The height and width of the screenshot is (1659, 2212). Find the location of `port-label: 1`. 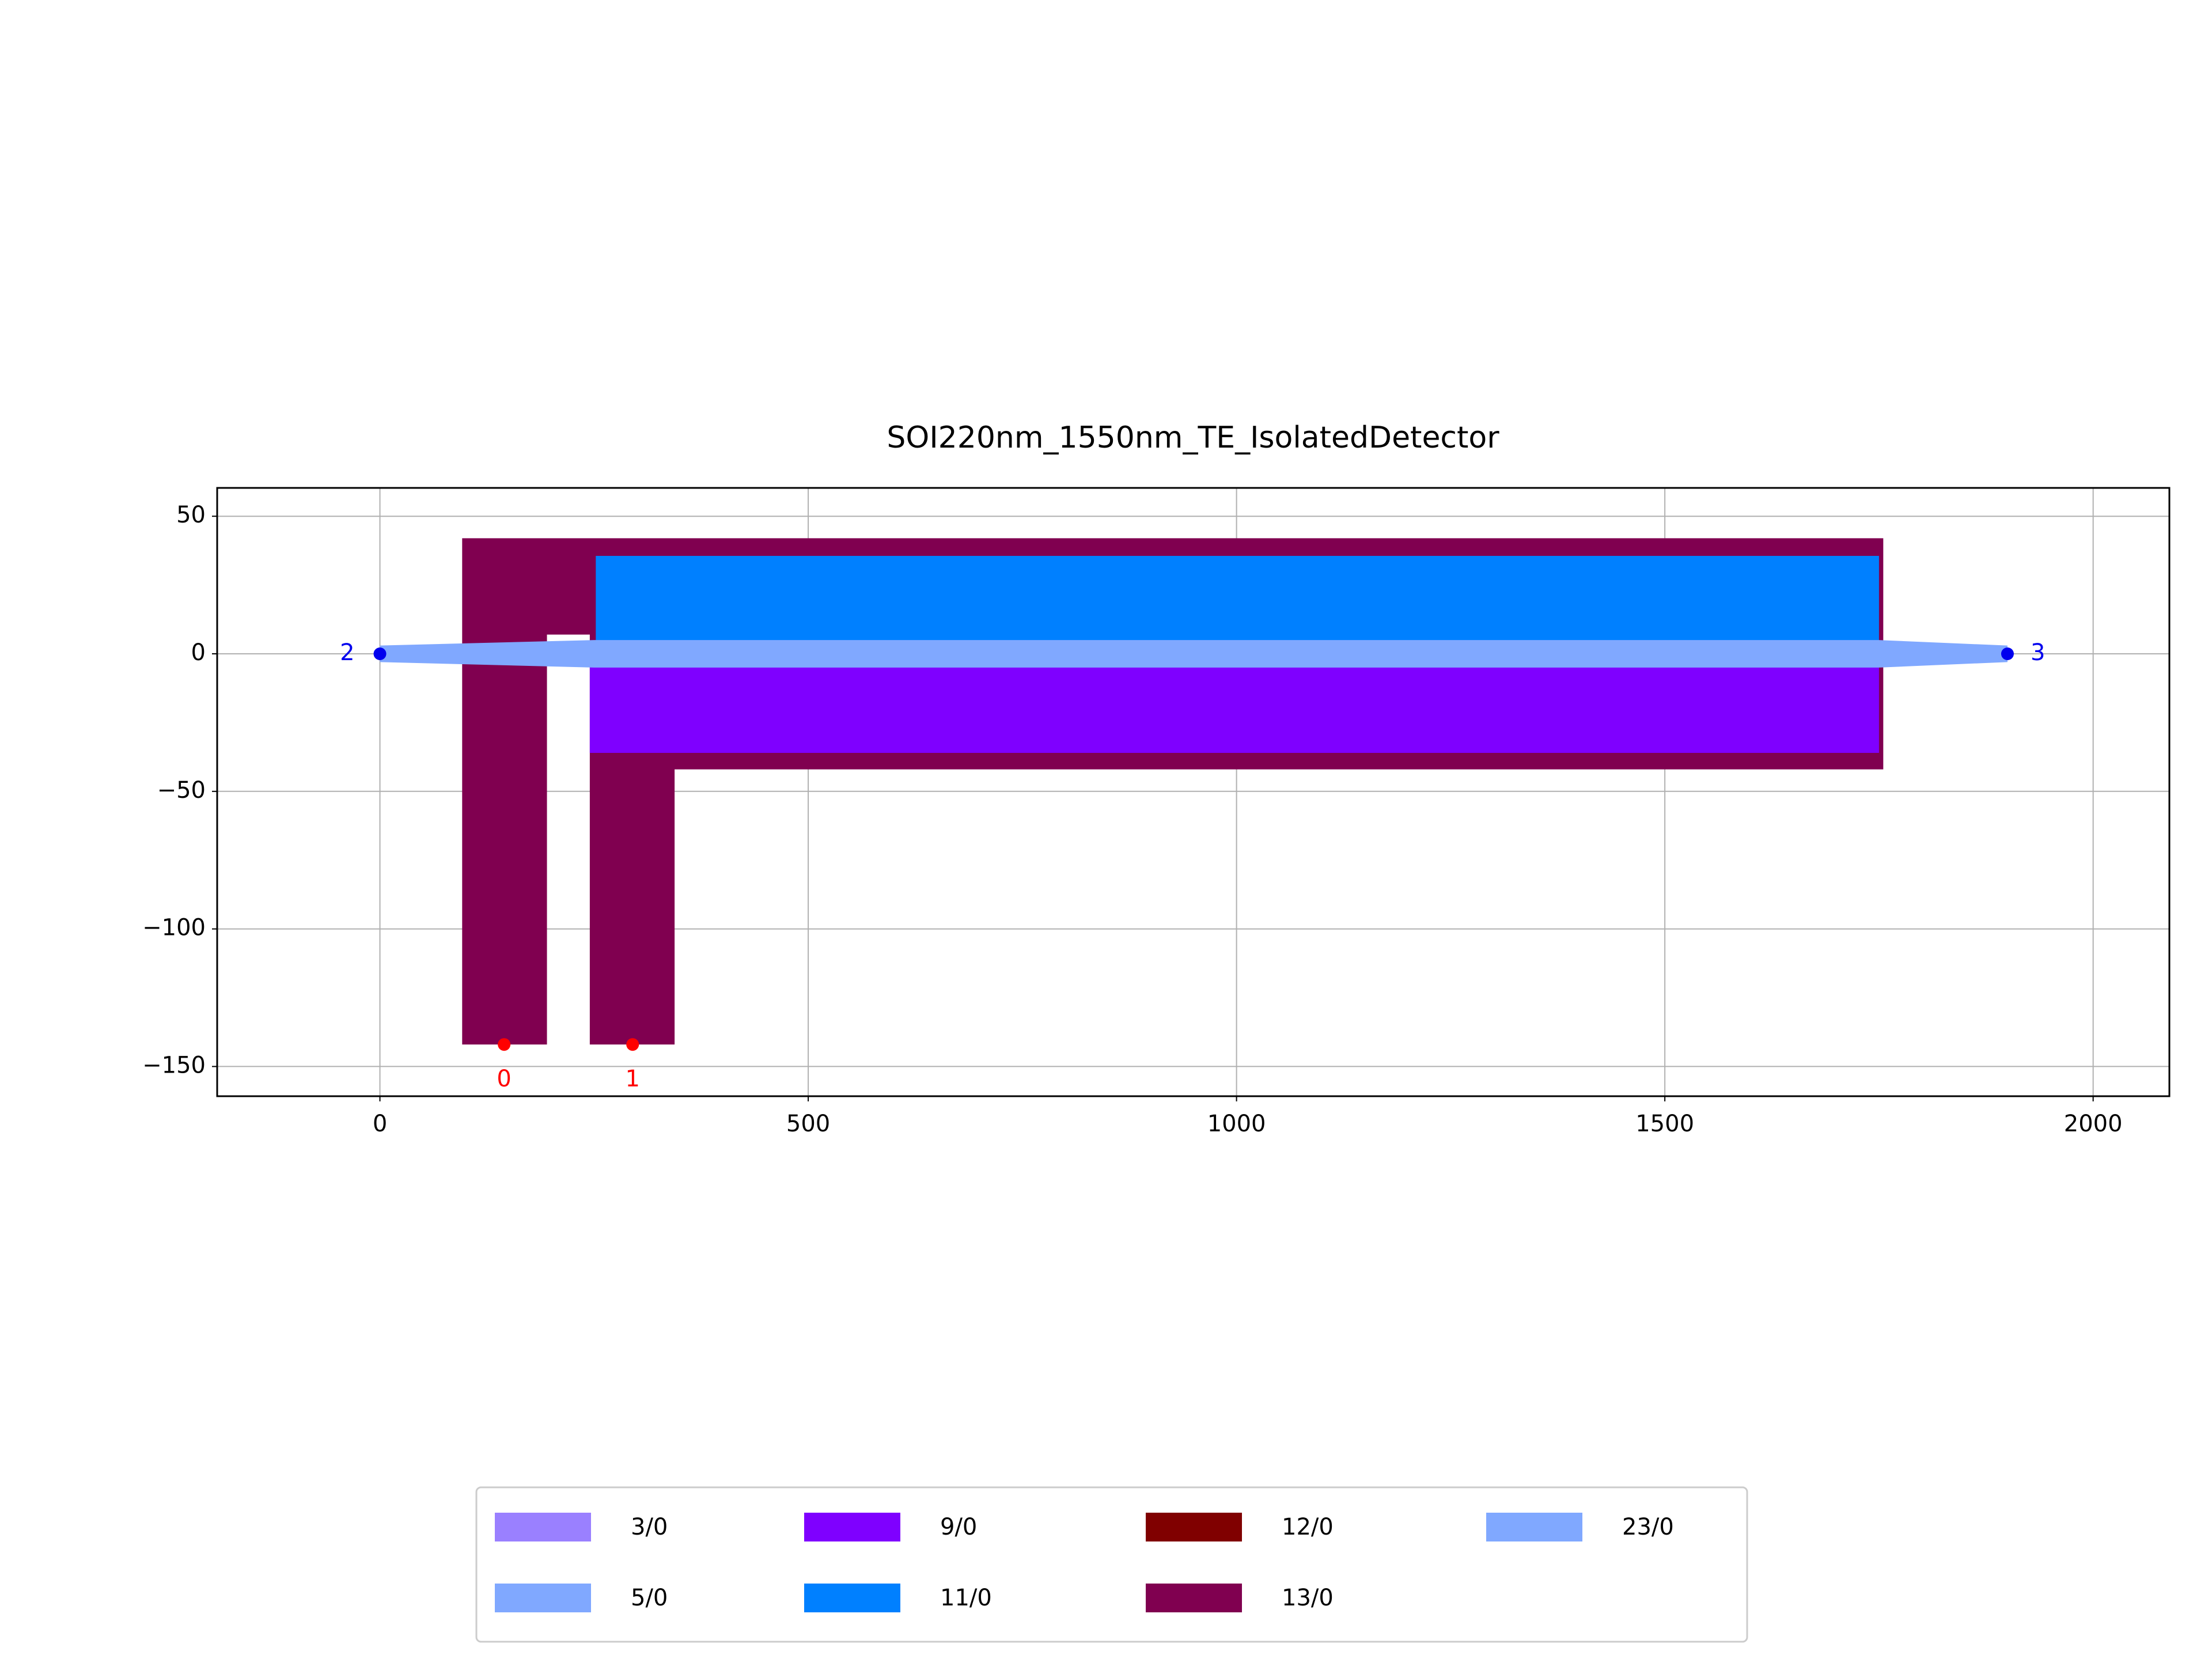

port-label: 1 is located at coordinates (632, 1079).